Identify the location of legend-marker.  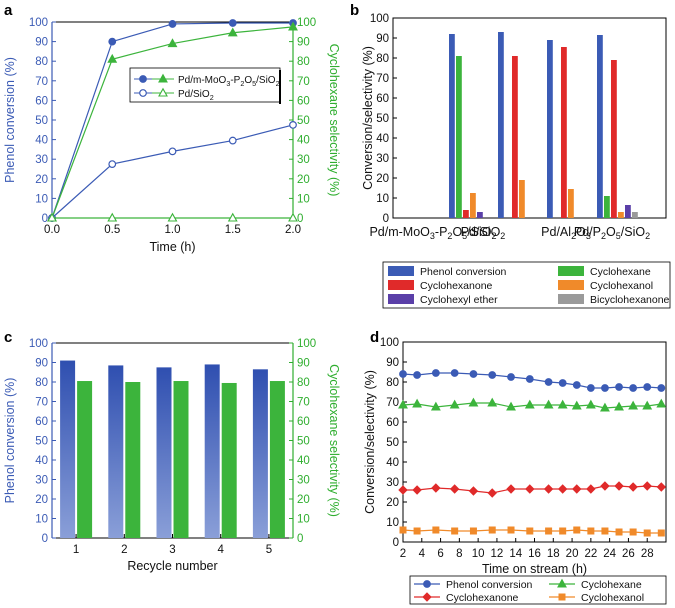
(562, 597).